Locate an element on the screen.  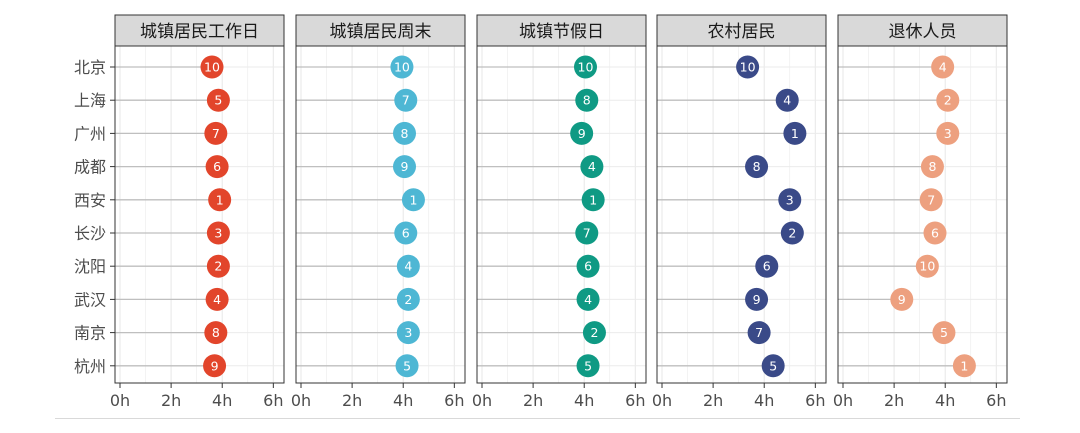
panel-1-point-label-3: 9 is located at coordinates (405, 166).